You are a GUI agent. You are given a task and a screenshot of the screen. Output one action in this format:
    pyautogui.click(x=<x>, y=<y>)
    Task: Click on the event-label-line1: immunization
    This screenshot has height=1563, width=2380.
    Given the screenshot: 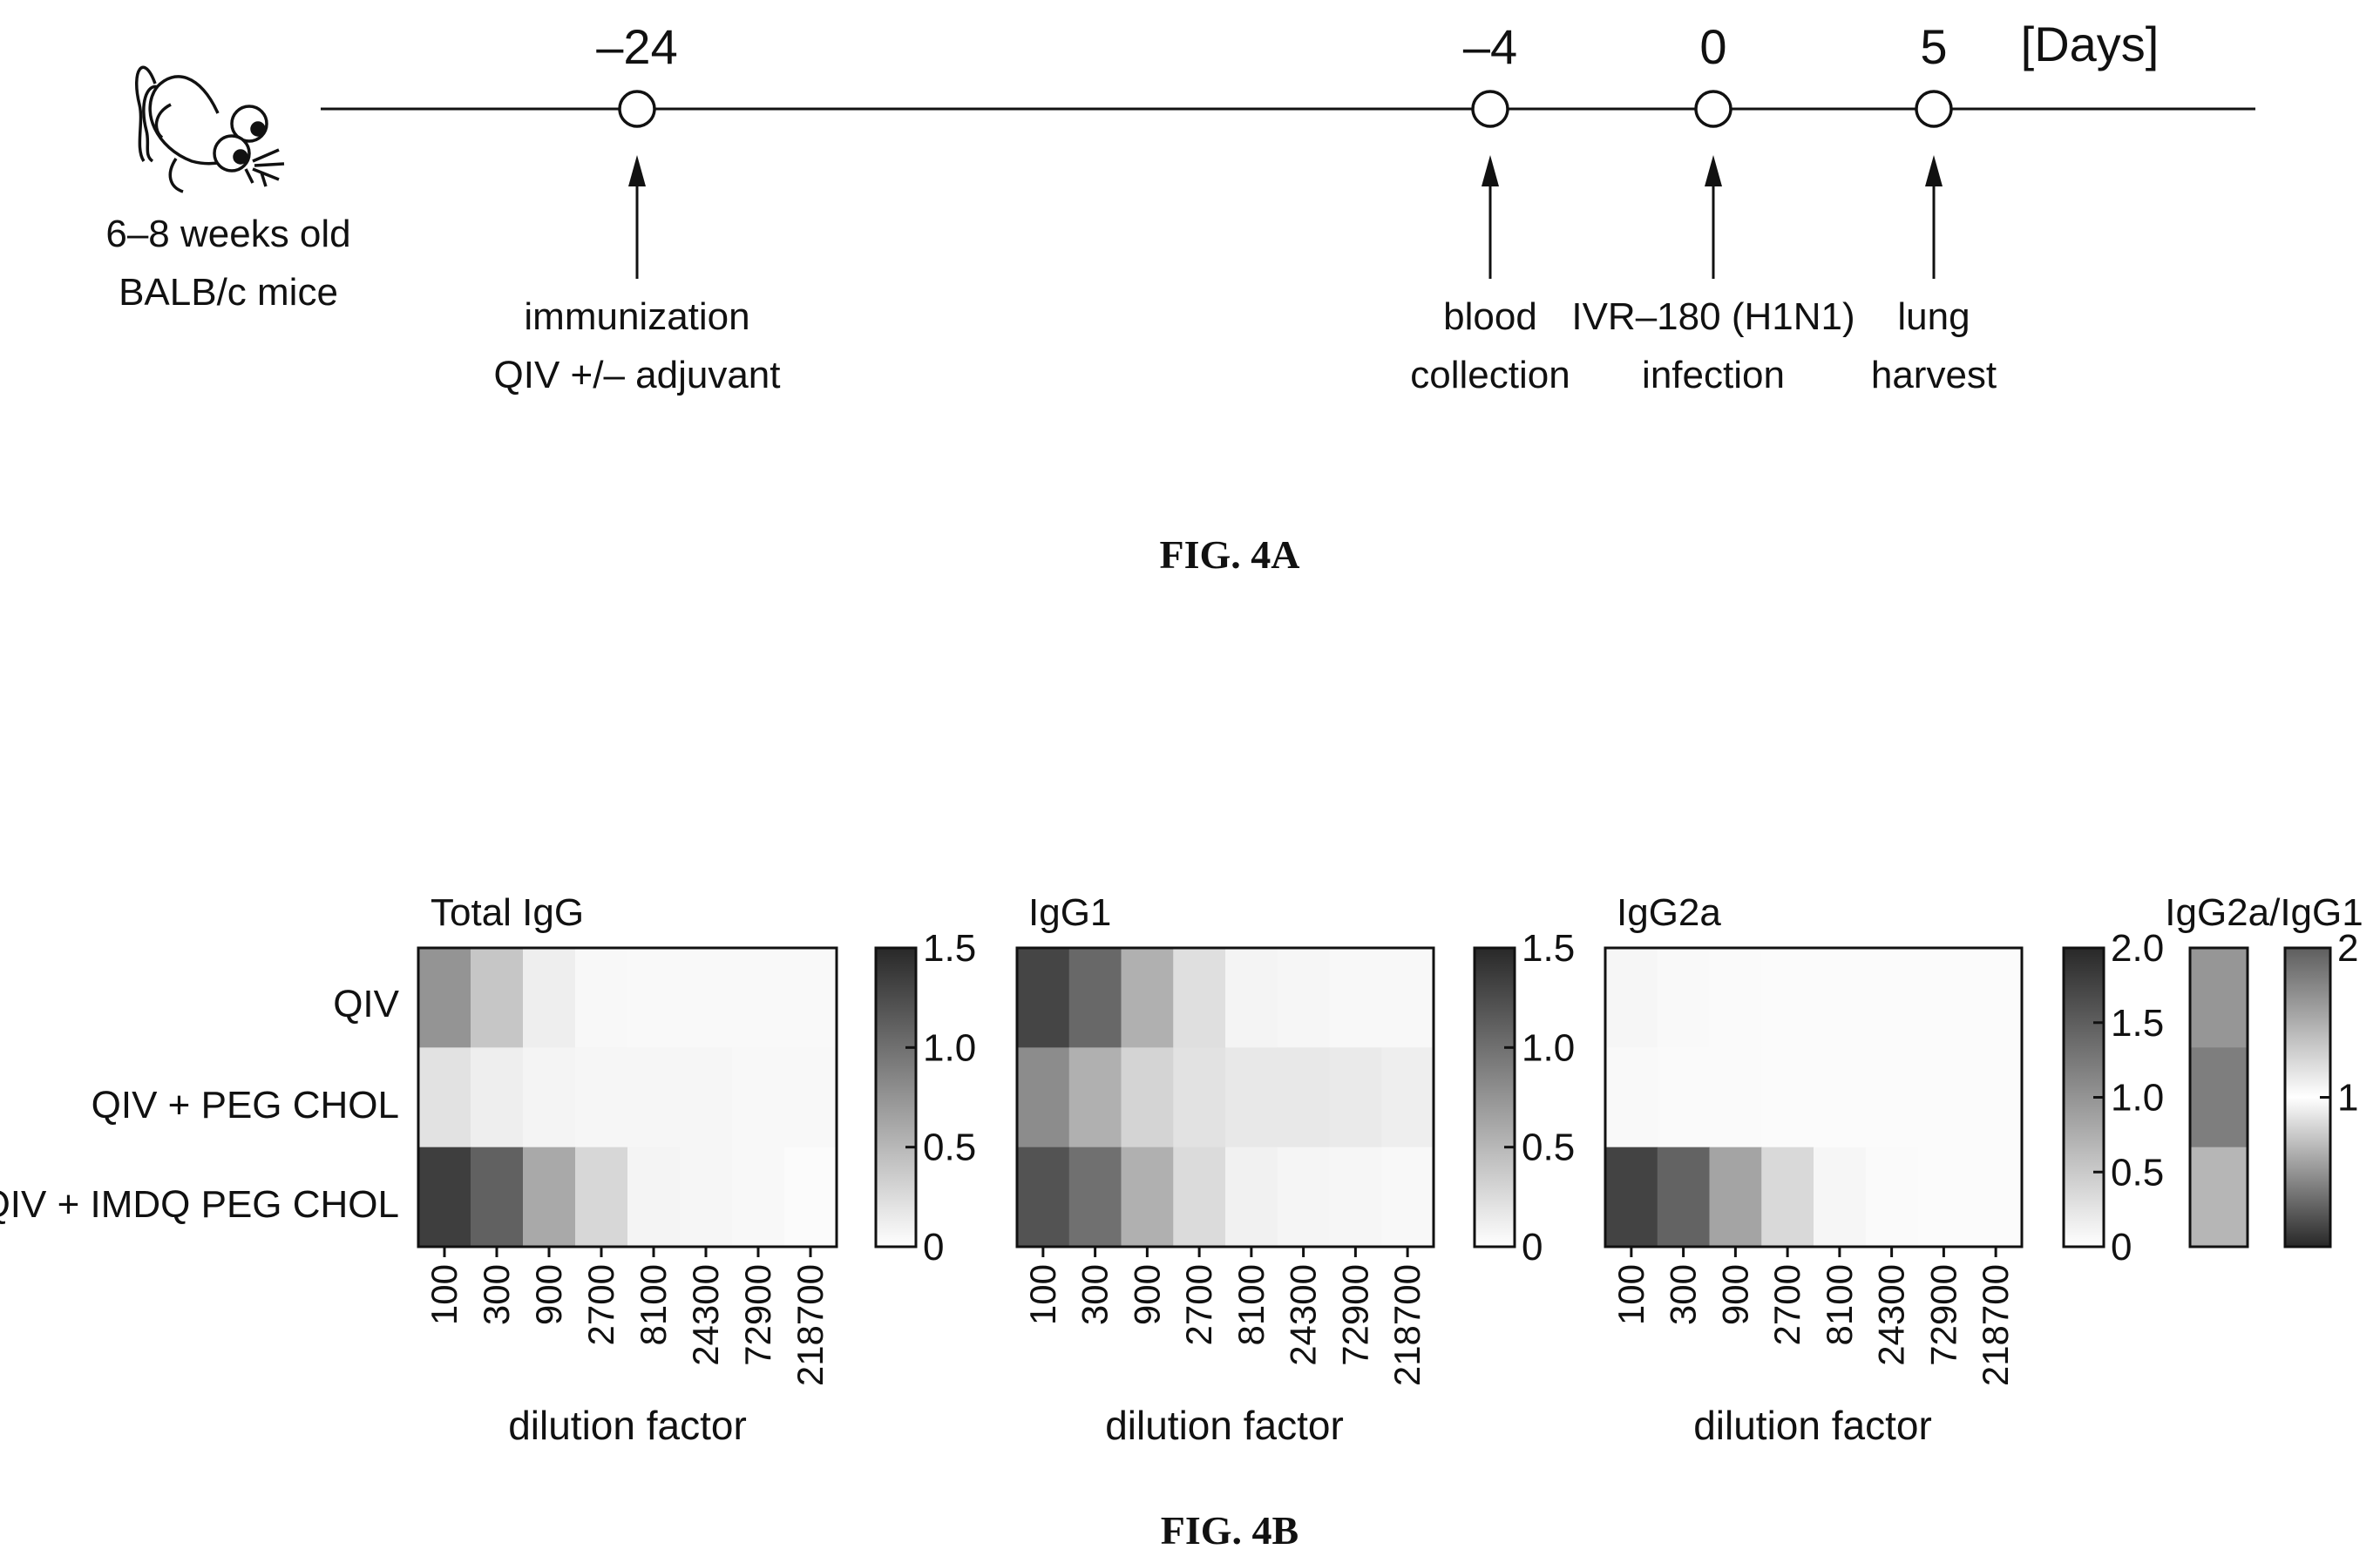 What is the action you would take?
    pyautogui.click(x=636, y=316)
    